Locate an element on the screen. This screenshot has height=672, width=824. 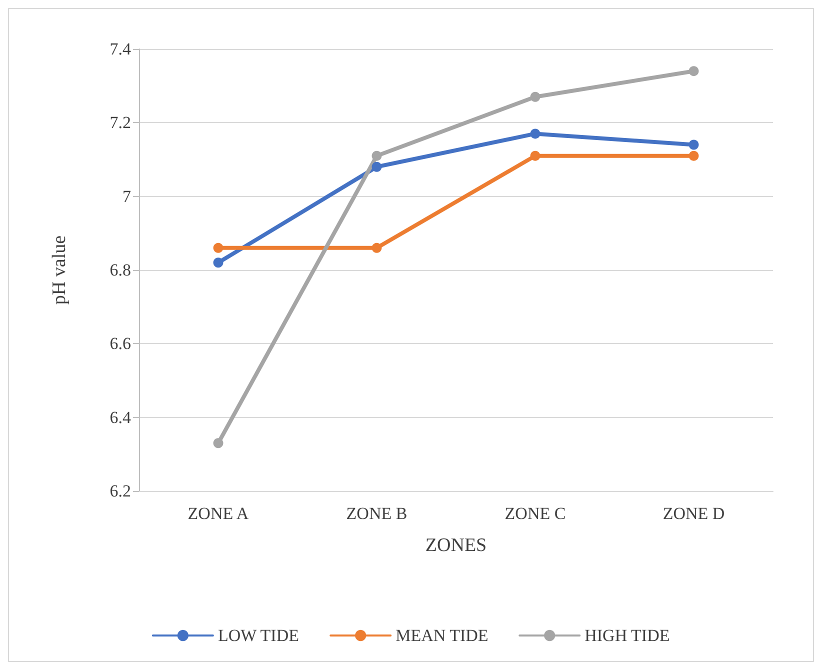
y-tick-label: 6.4 is located at coordinates (121, 417).